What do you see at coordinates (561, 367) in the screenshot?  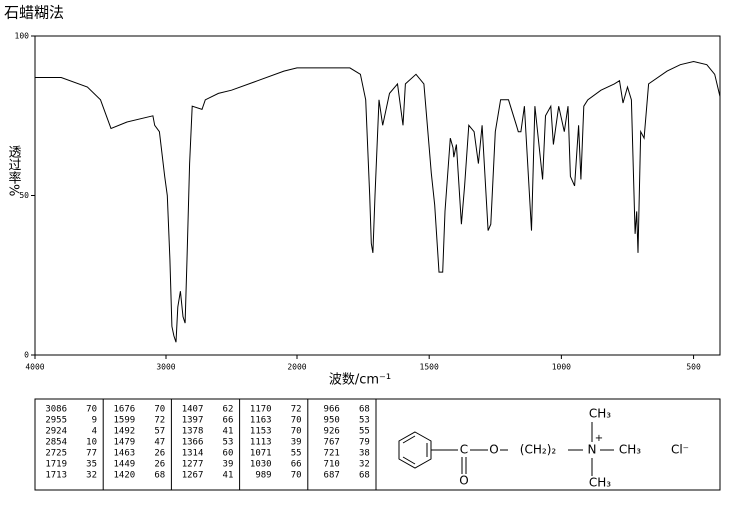 I see `x-tick-label: 1000` at bounding box center [561, 367].